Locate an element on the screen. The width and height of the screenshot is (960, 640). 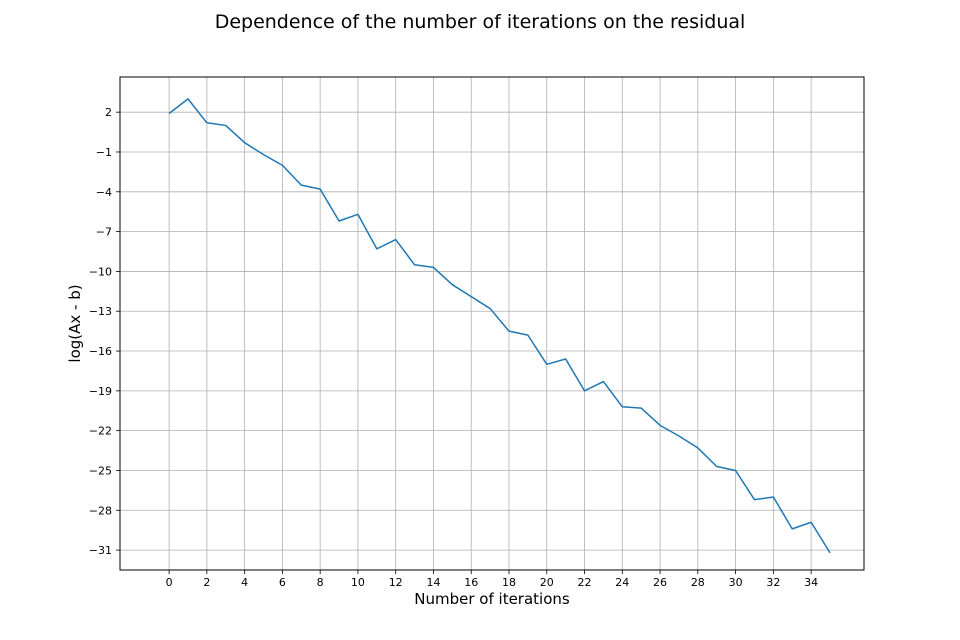
x-tick-label: 0 is located at coordinates (169, 582).